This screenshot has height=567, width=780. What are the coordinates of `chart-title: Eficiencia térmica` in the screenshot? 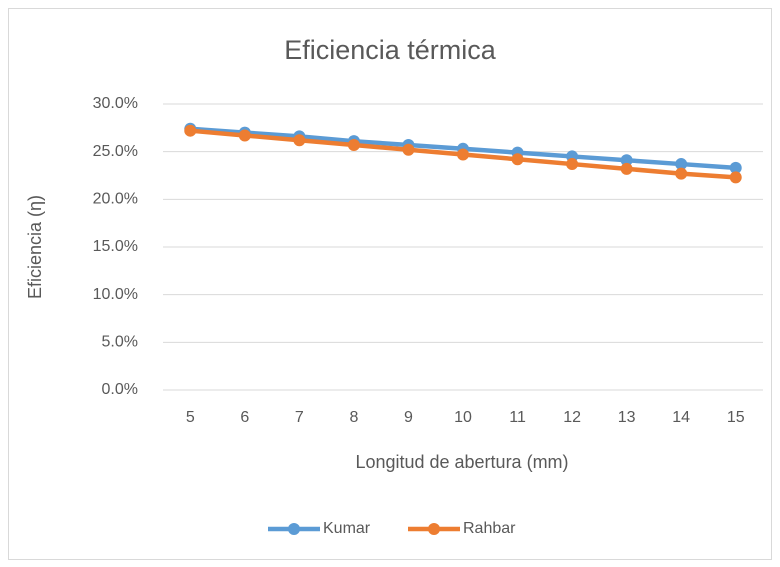 It's located at (390, 50).